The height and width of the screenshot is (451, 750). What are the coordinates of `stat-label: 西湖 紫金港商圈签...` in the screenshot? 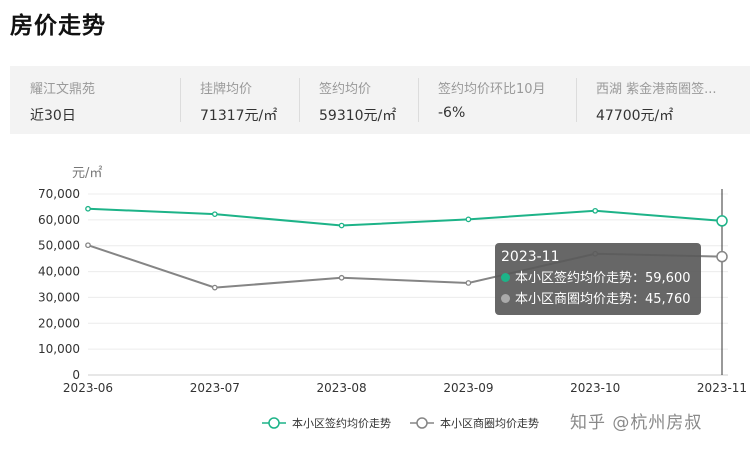 It's located at (656, 89).